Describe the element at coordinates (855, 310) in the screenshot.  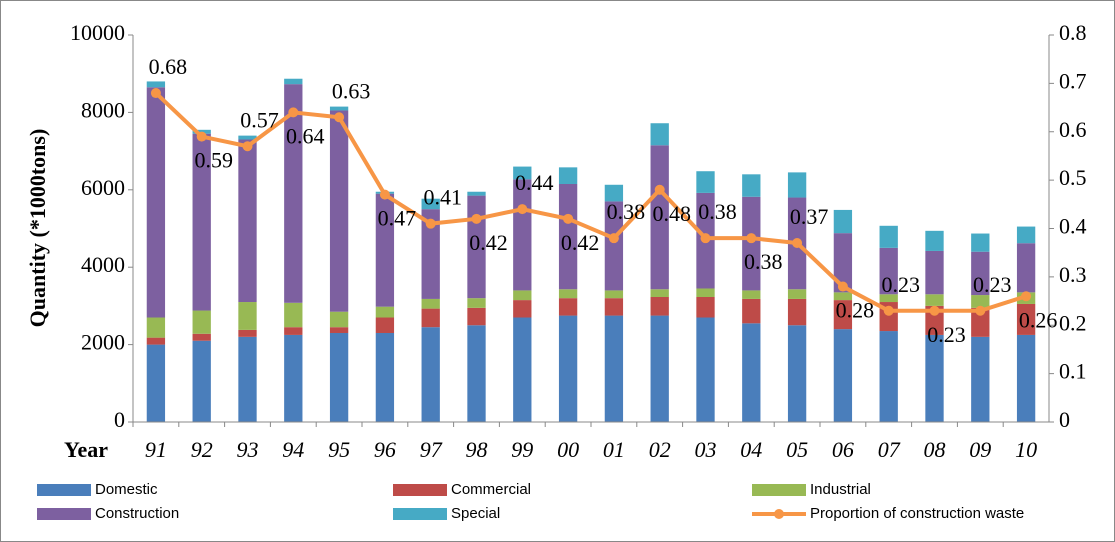
I see `data-label: 0.28` at that location.